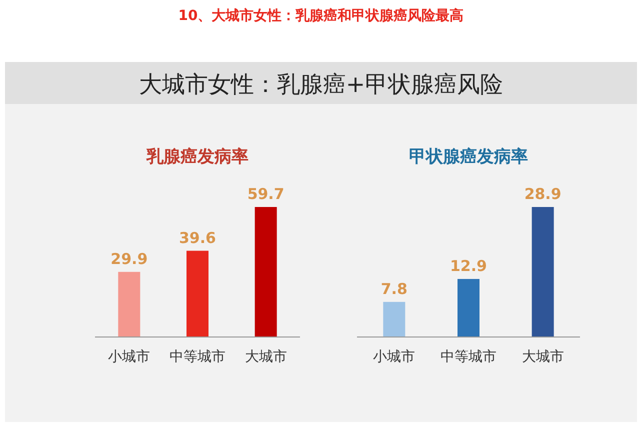 This screenshot has width=642, height=426. Describe the element at coordinates (394, 289) in the screenshot. I see `data-label: 7.8` at that location.